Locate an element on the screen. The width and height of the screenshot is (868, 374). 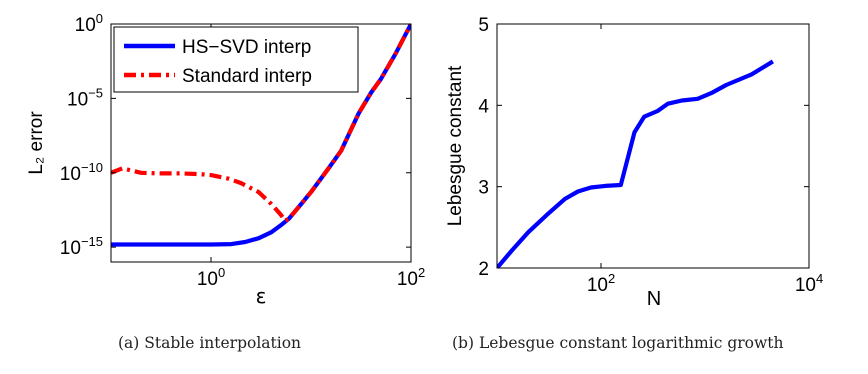
caption-a: (a) Stable interpolation is located at coordinates (210, 343).